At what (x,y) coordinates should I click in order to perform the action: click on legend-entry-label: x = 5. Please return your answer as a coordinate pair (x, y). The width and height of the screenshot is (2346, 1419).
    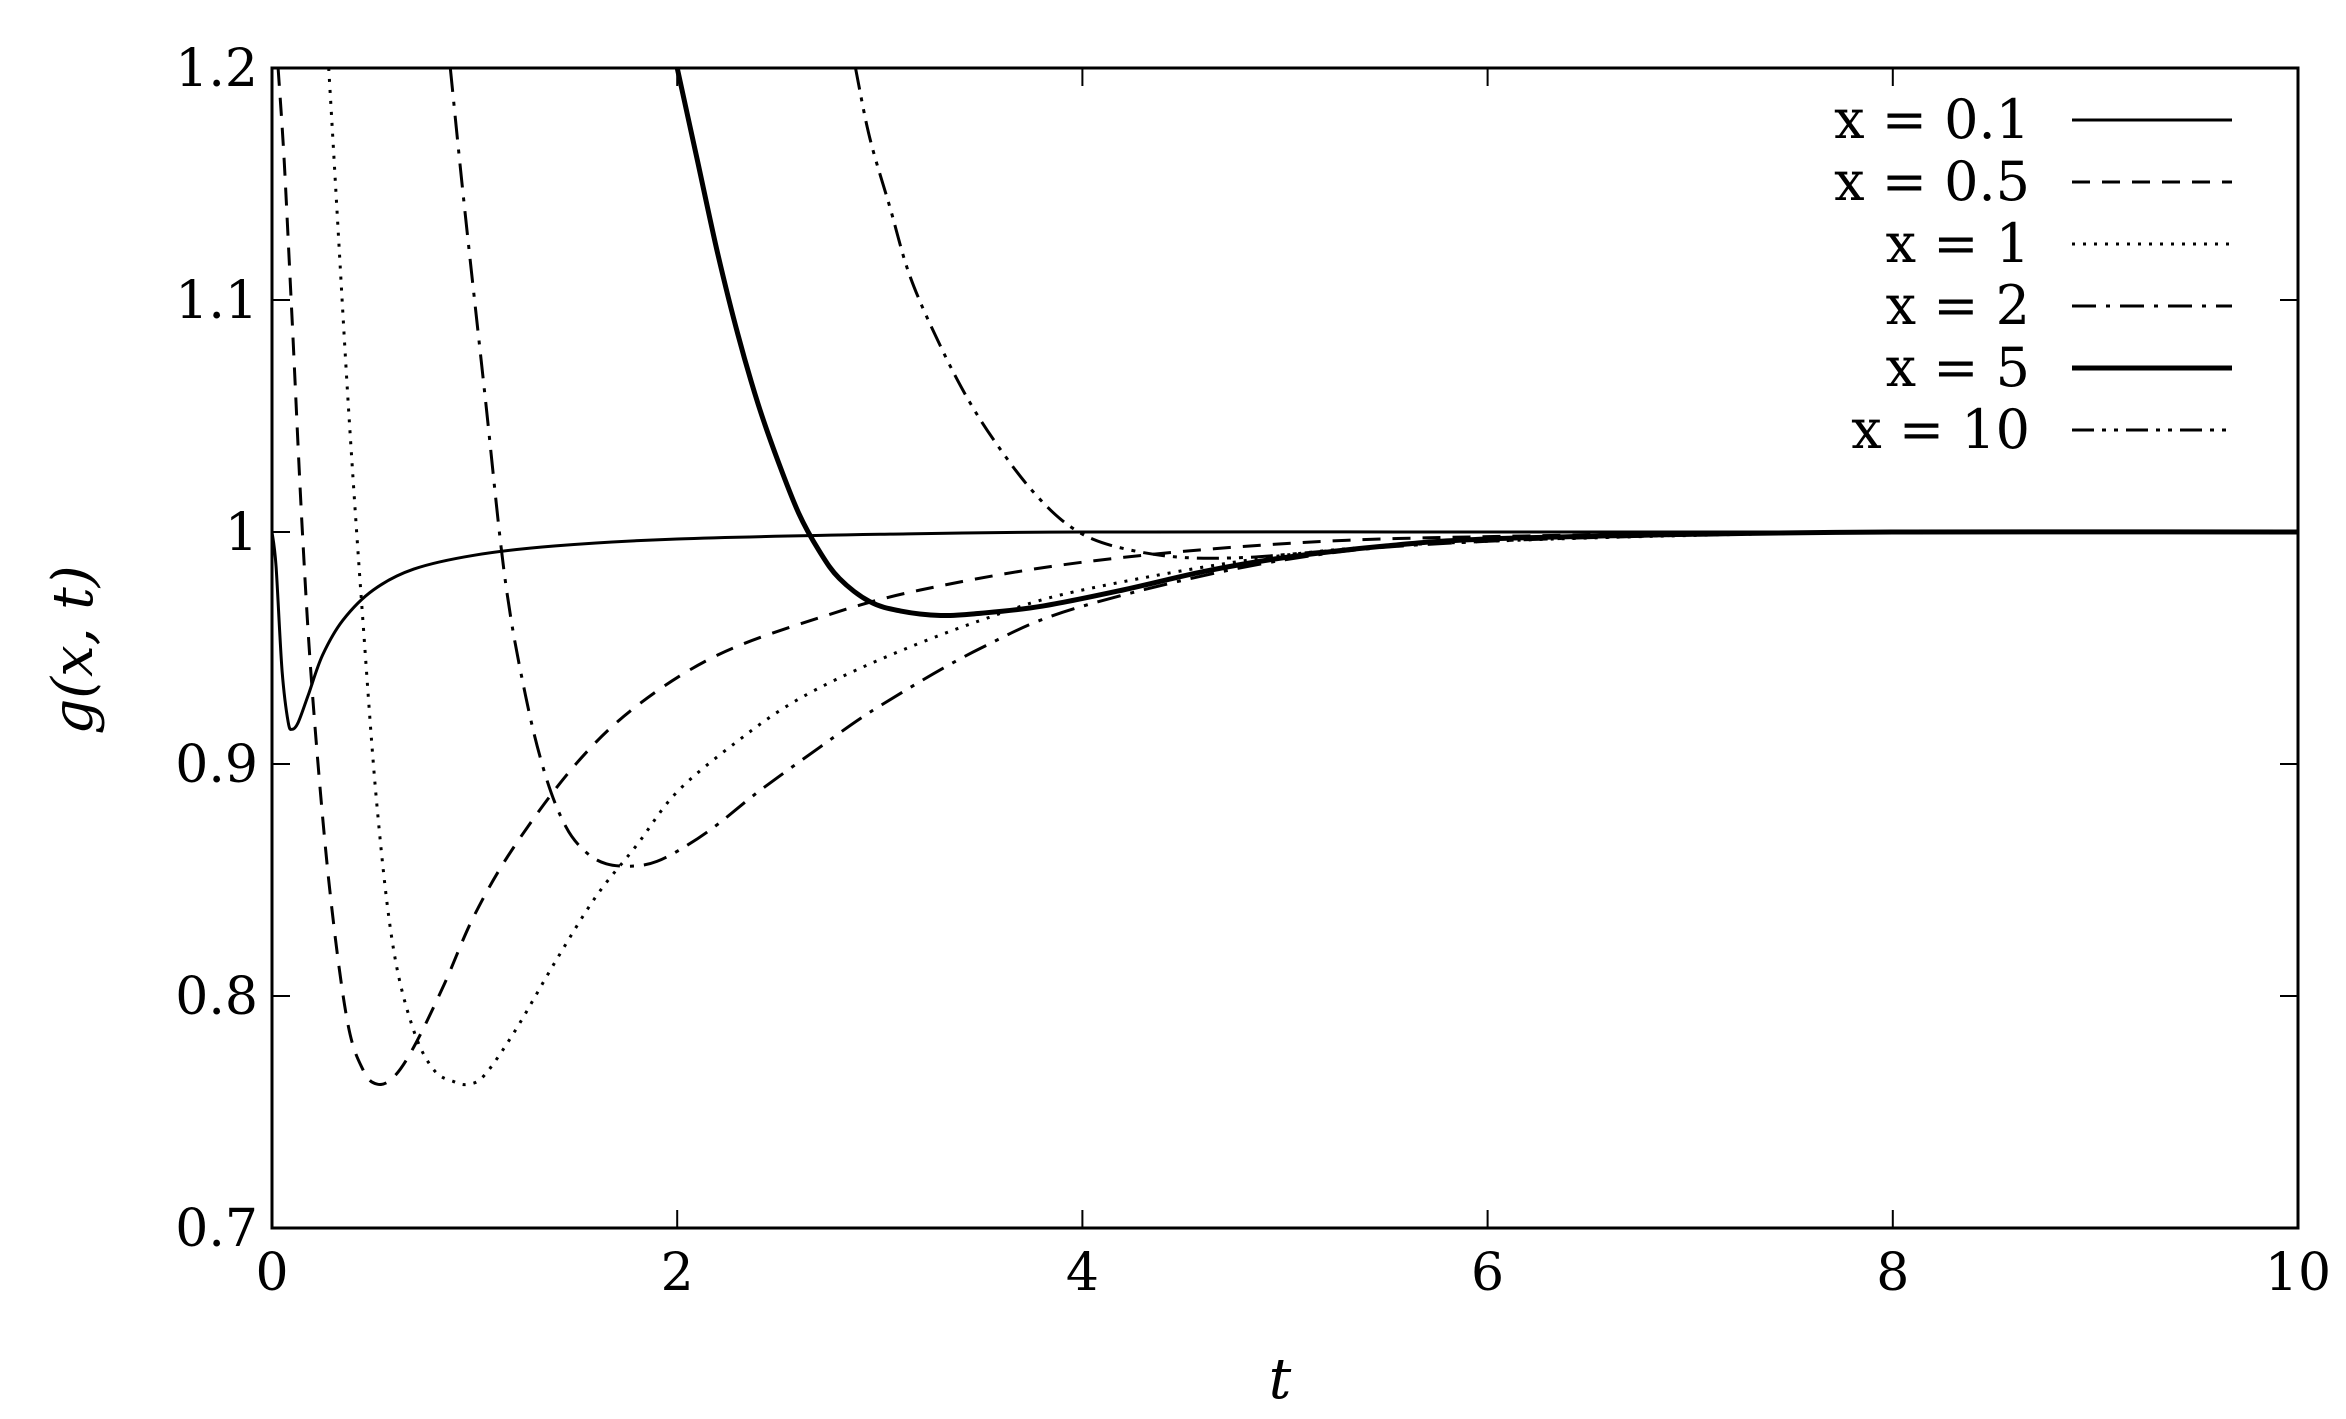
    Looking at the image, I should click on (1958, 367).